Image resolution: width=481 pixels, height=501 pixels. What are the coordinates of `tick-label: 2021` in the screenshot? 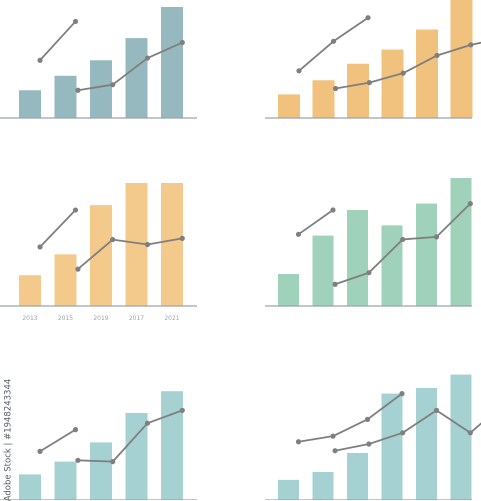 It's located at (171, 318).